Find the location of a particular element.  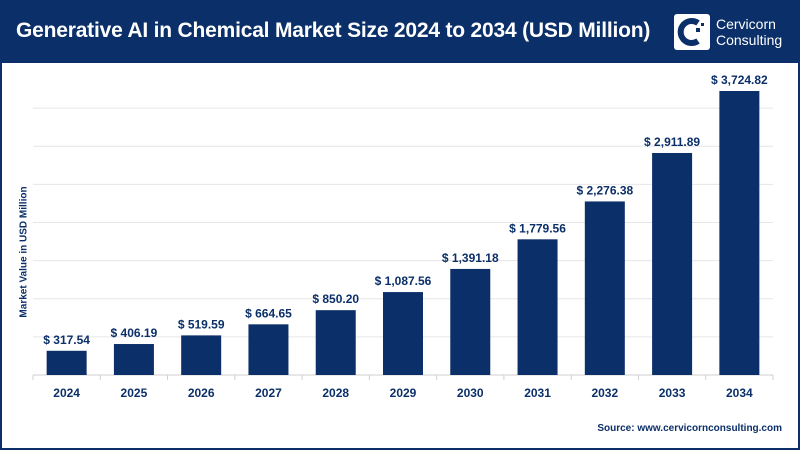

data-label-2026: $ 519.59 is located at coordinates (201, 324).